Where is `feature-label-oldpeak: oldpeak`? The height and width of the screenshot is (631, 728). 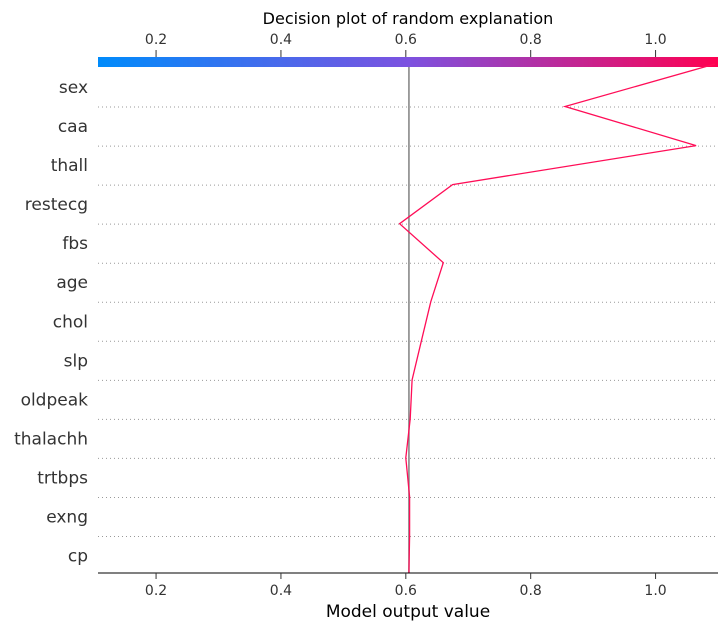 feature-label-oldpeak: oldpeak is located at coordinates (55, 400).